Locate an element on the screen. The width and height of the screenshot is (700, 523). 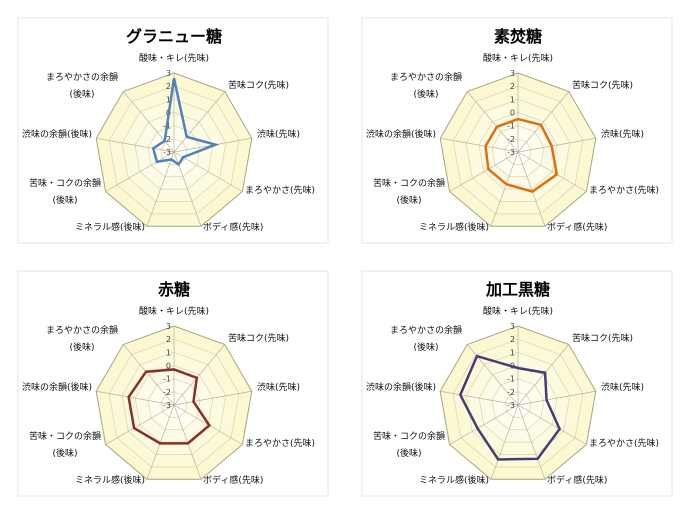
chart-title: グラニュー糖 is located at coordinates (174, 36).